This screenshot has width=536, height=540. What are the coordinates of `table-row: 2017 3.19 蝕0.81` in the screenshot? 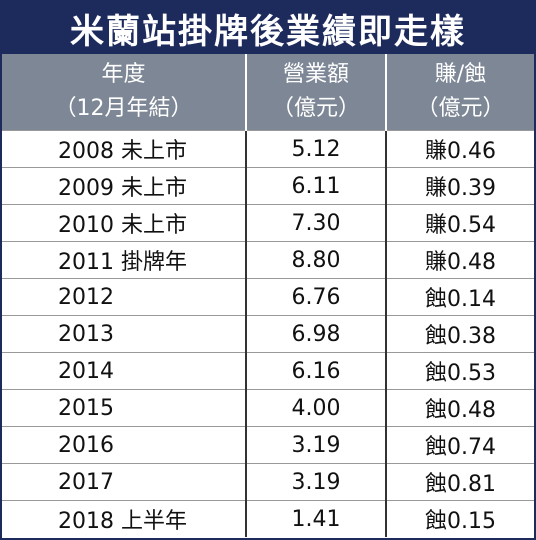 It's located at (268, 482).